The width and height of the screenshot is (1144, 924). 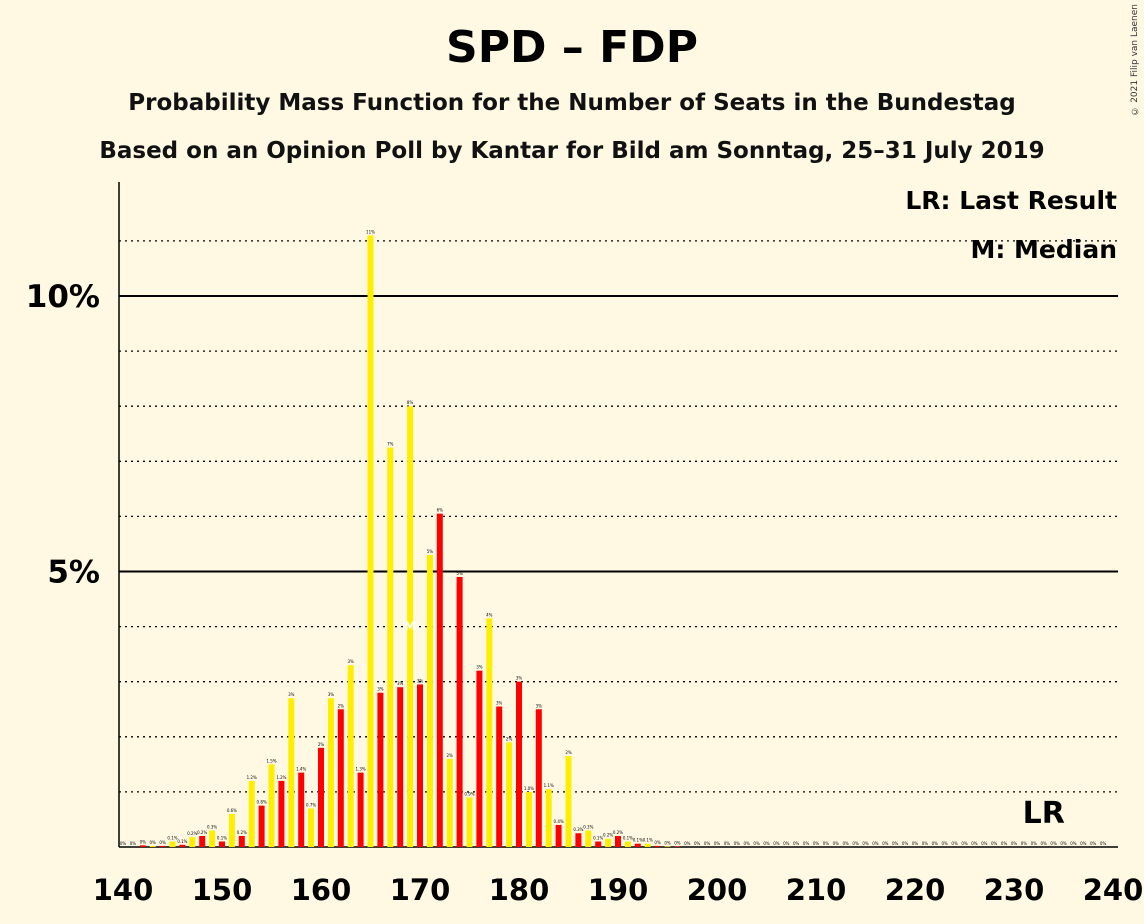 What do you see at coordinates (1044, 843) in the screenshot?
I see `bar-label-233: 0%` at bounding box center [1044, 843].